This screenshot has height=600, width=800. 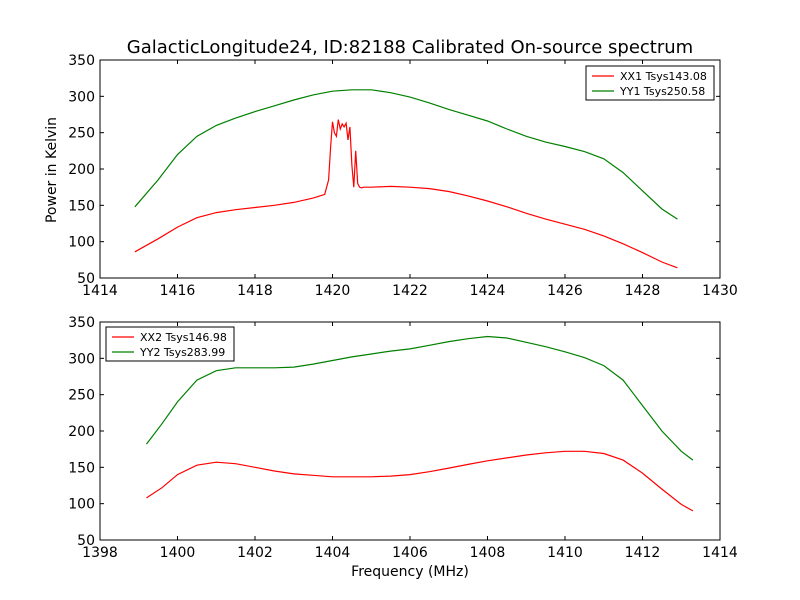 I want to click on x-tick-label: 1404, so click(x=333, y=553).